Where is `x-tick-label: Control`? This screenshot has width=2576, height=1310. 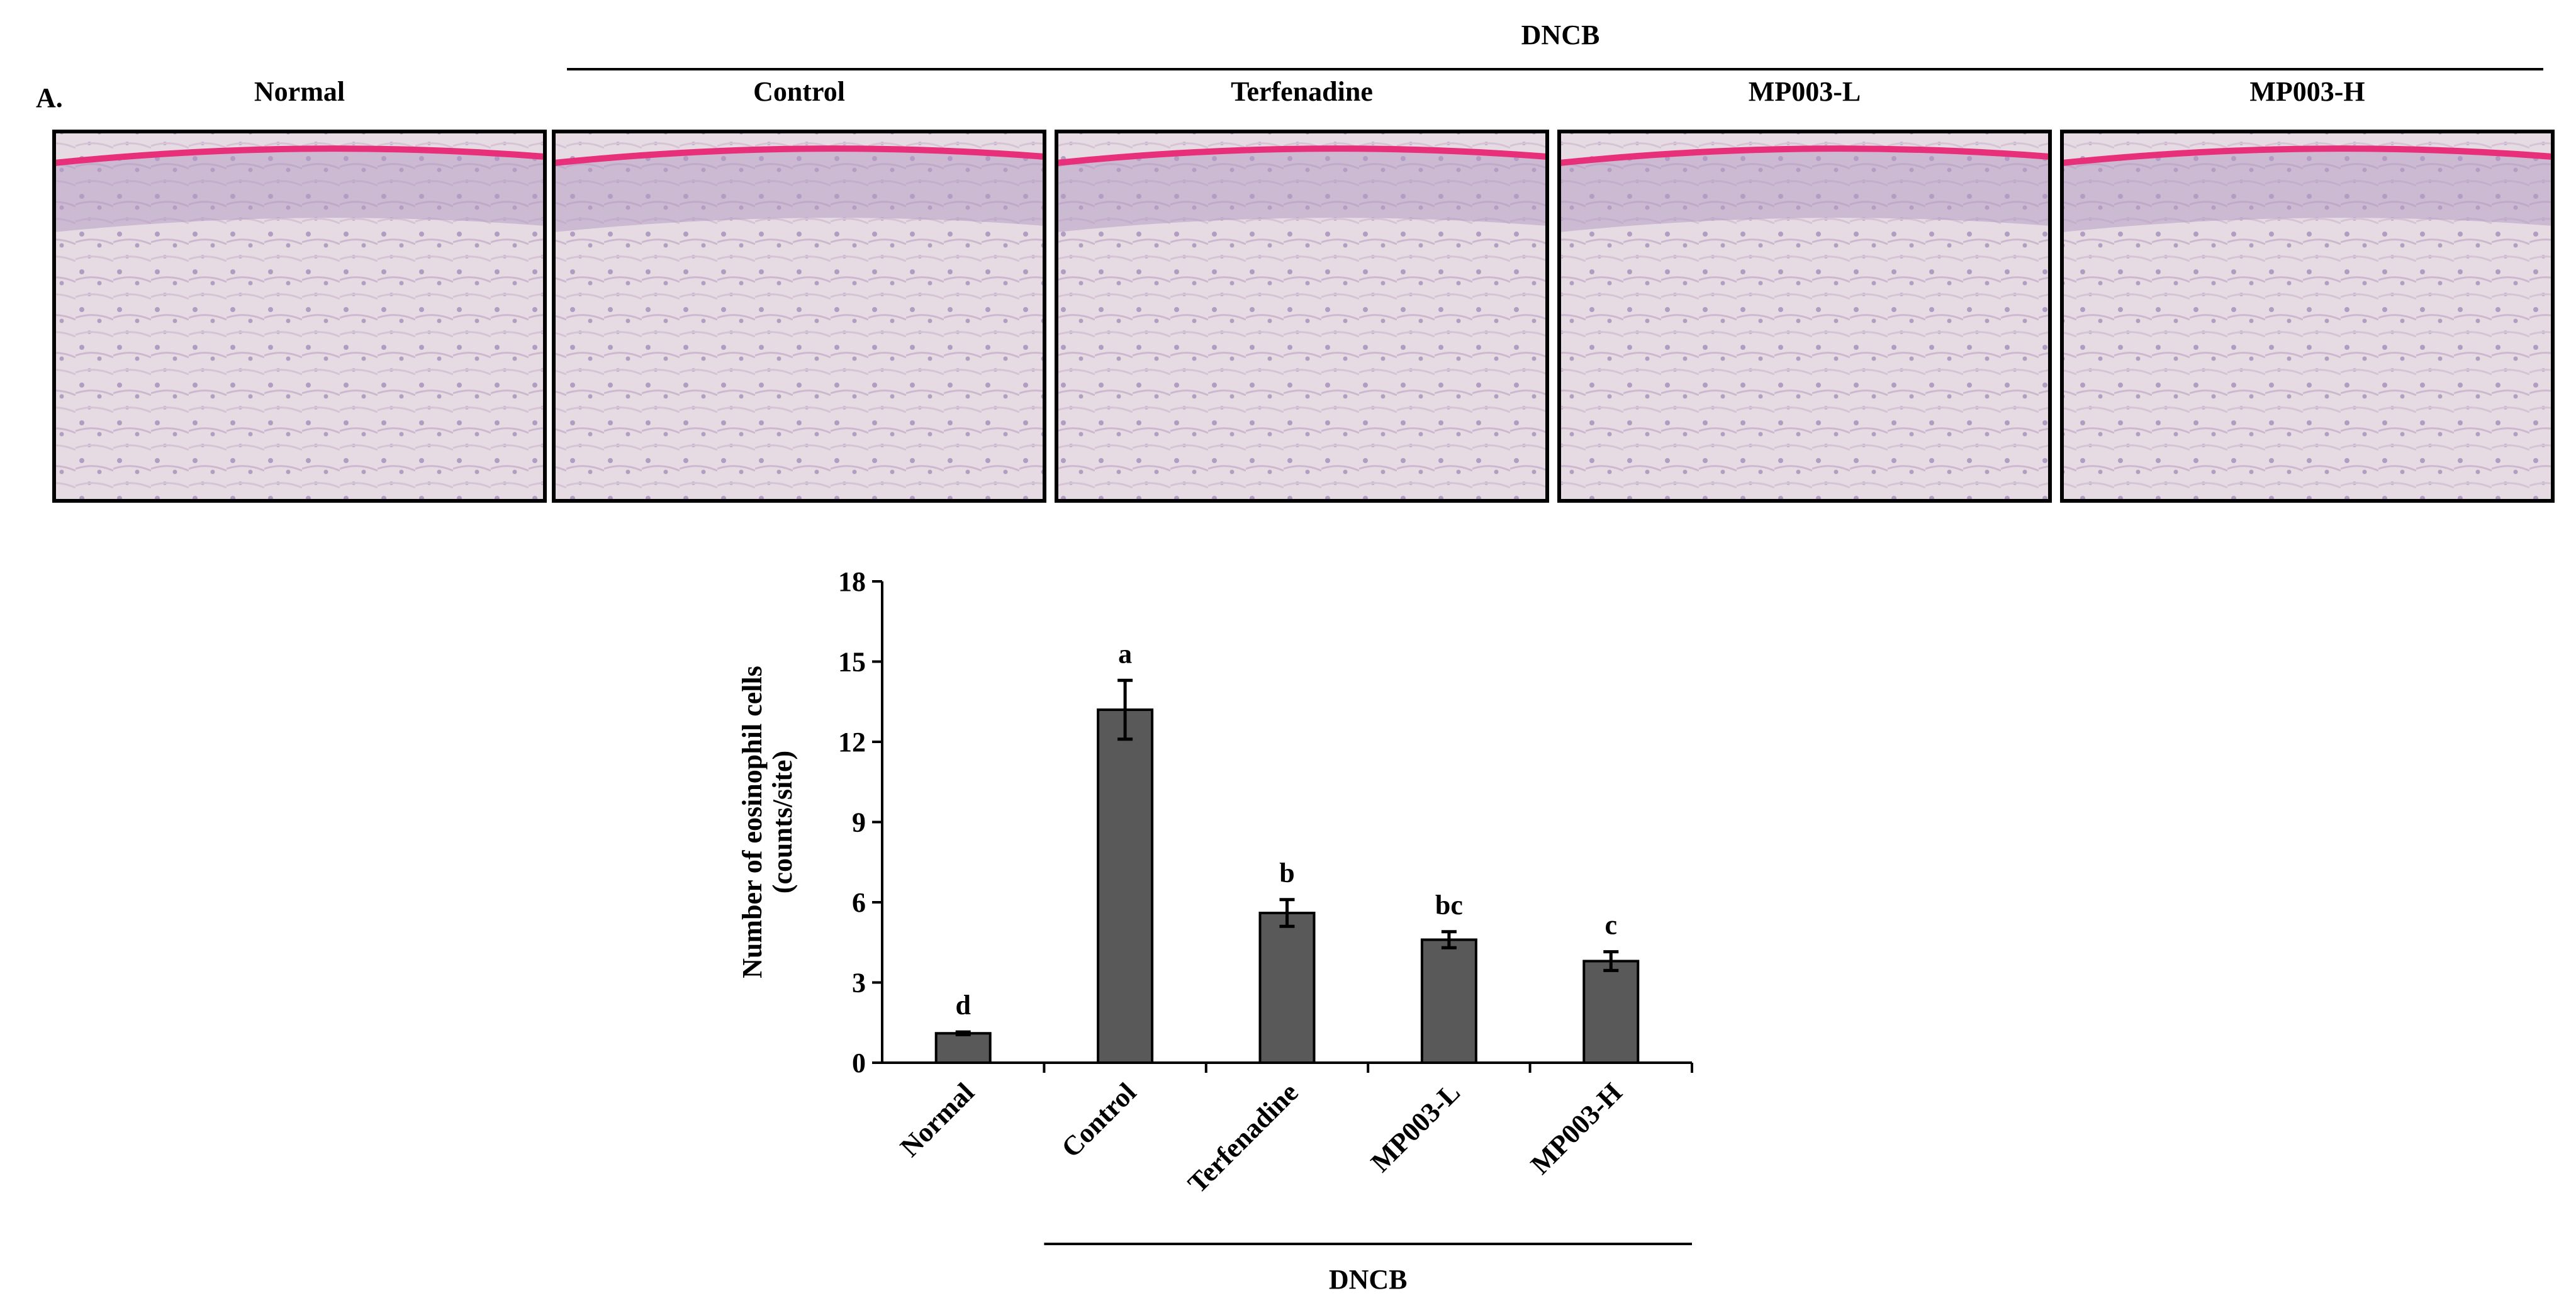
x-tick-label: Control is located at coordinates (1098, 1120).